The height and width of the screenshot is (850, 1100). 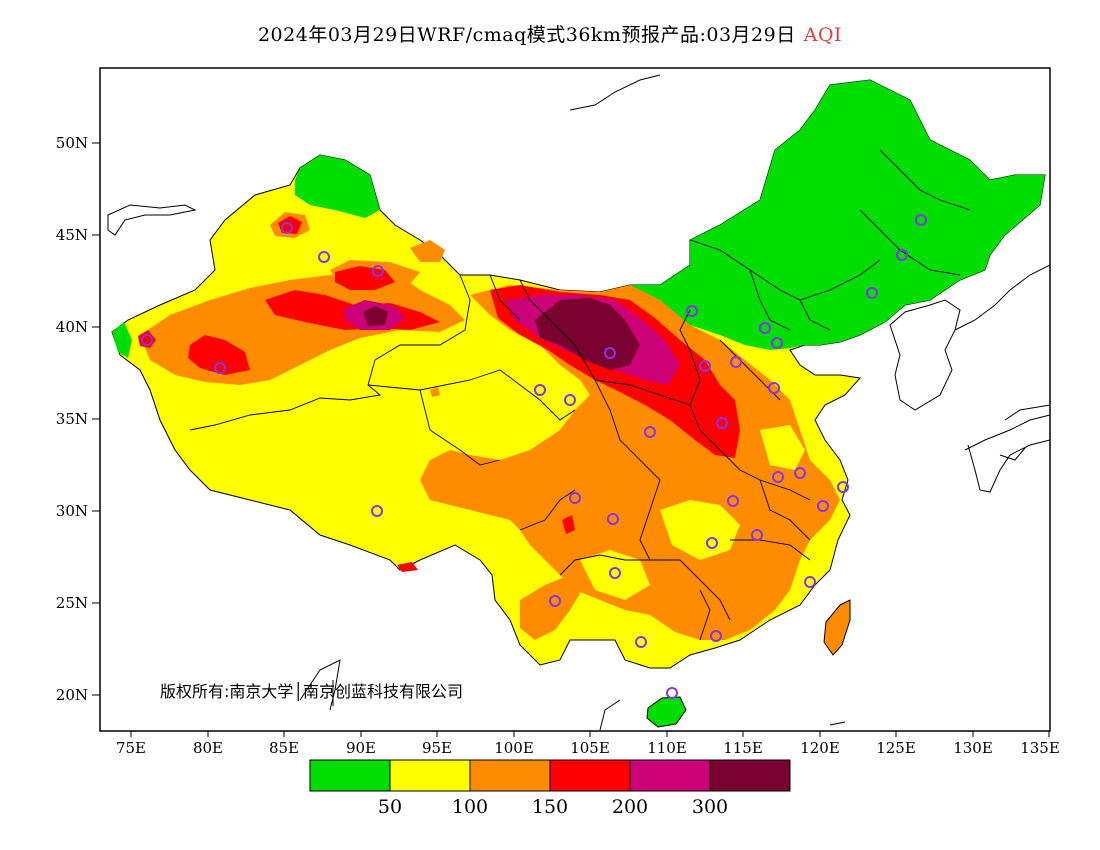 I want to click on lon-tick-label: 95E, so click(x=437, y=748).